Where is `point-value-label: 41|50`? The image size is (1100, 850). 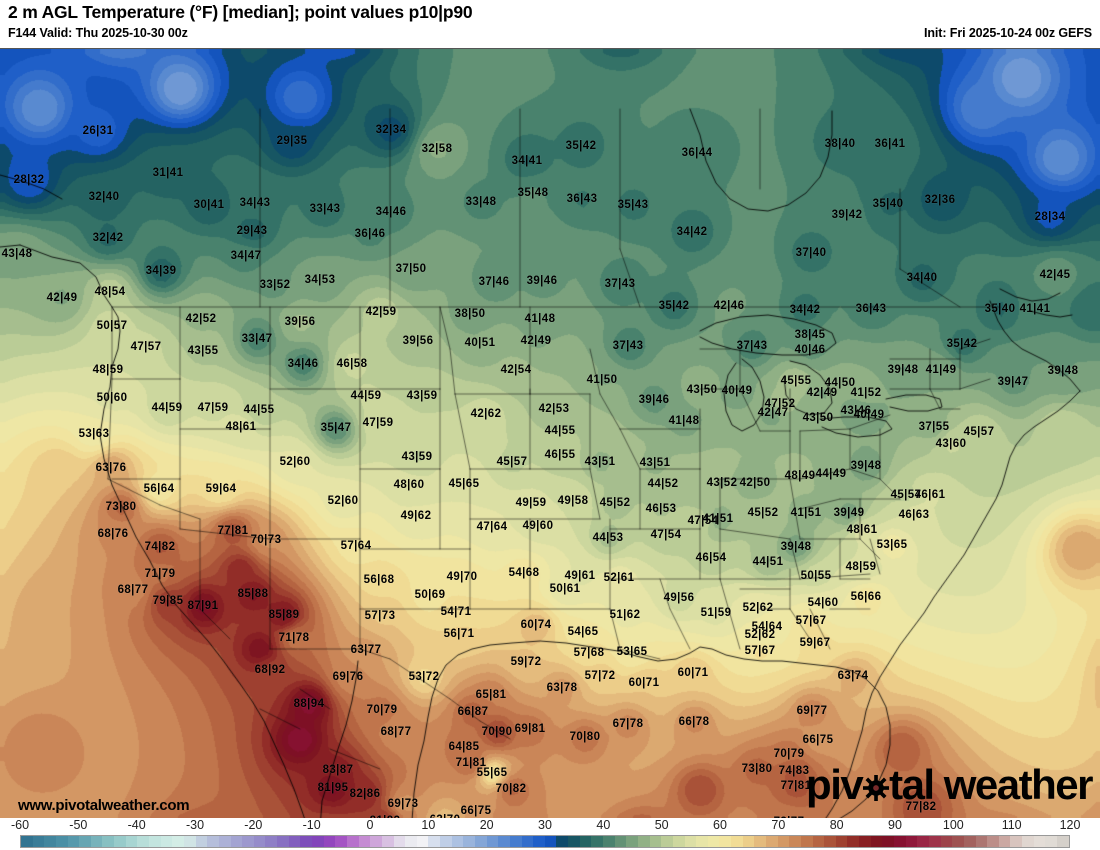
point-value-label: 41|50 is located at coordinates (602, 380).